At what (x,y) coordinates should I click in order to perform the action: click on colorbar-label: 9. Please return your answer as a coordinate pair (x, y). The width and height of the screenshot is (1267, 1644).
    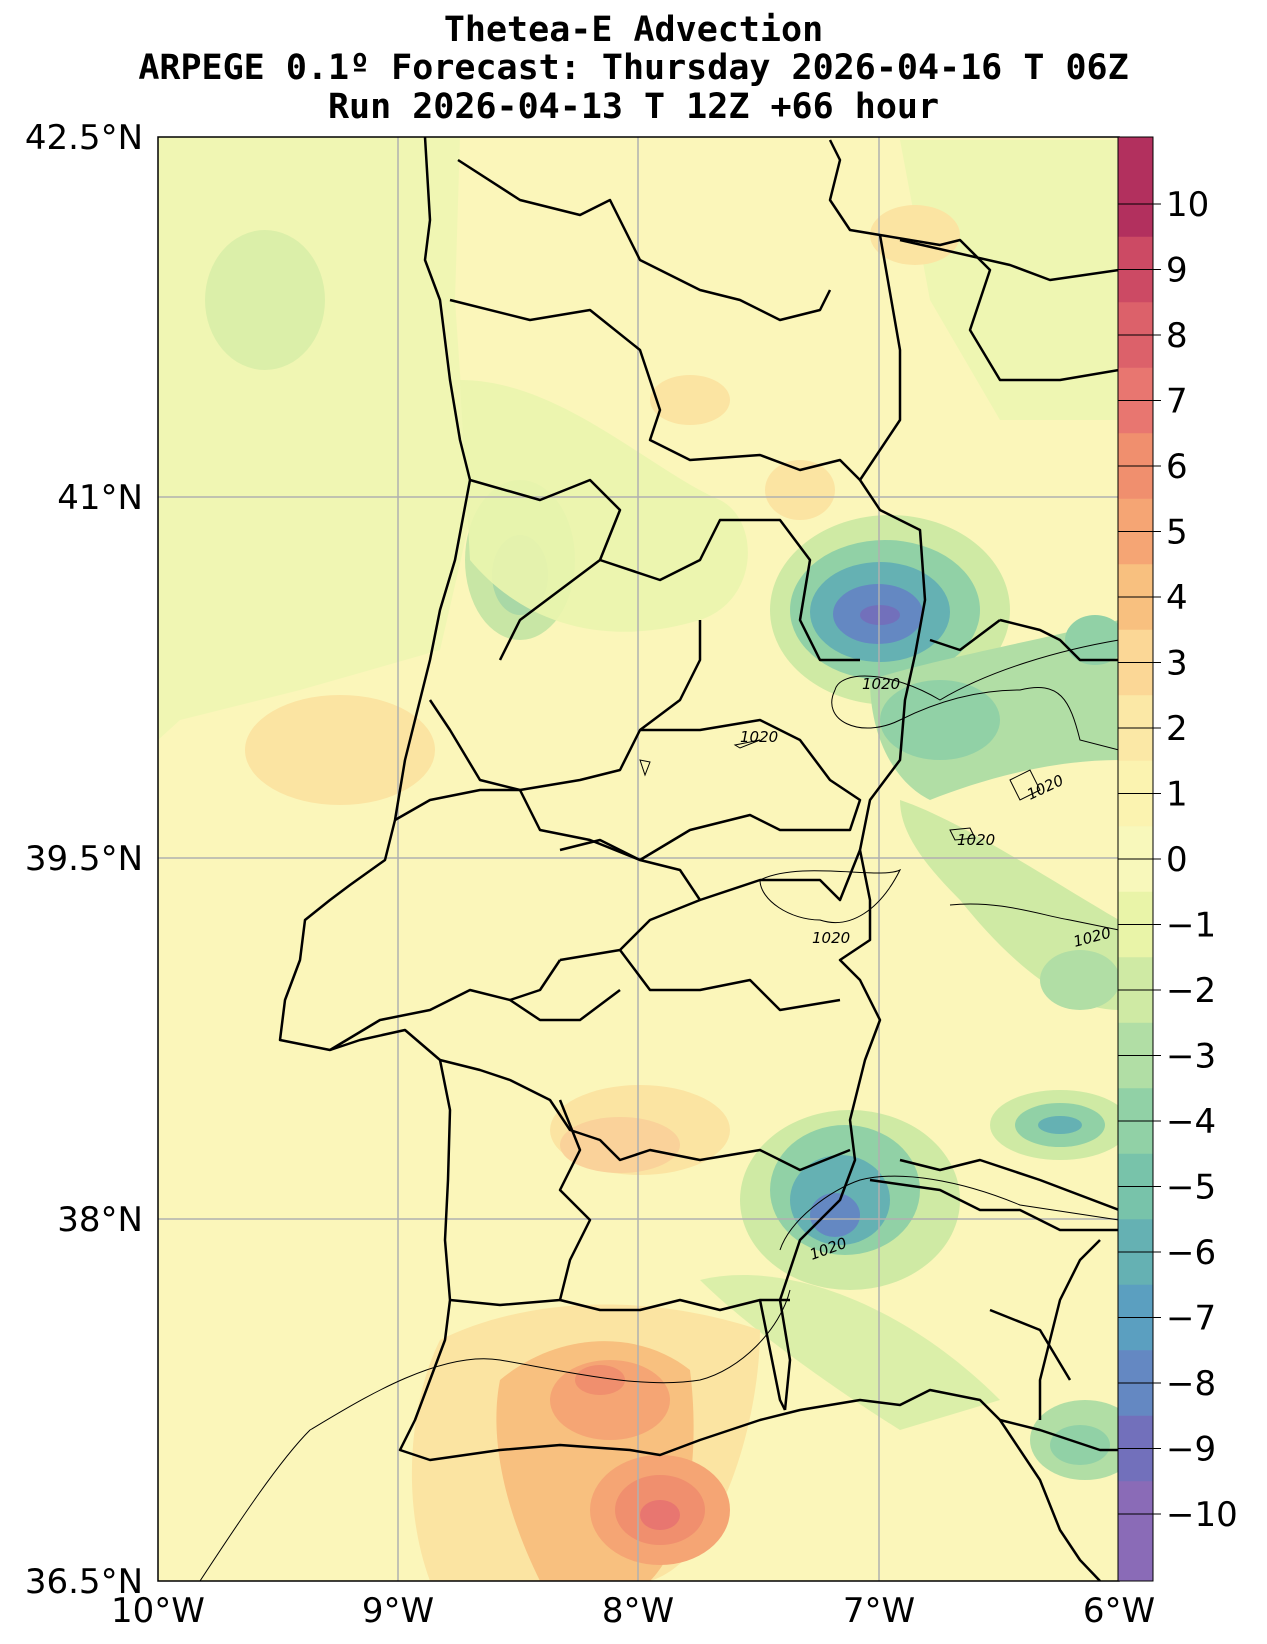
    Looking at the image, I should click on (1177, 271).